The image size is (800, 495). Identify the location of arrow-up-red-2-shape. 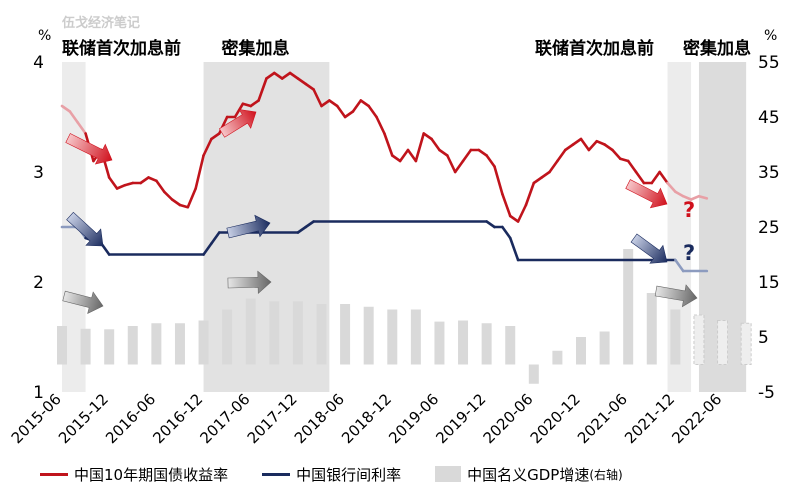
(237, 123).